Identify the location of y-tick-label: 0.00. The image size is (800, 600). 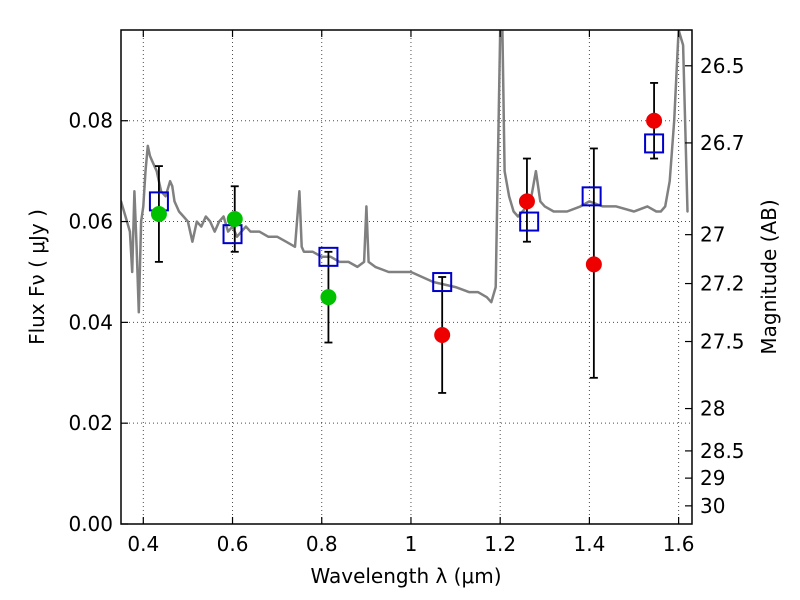
(90, 524).